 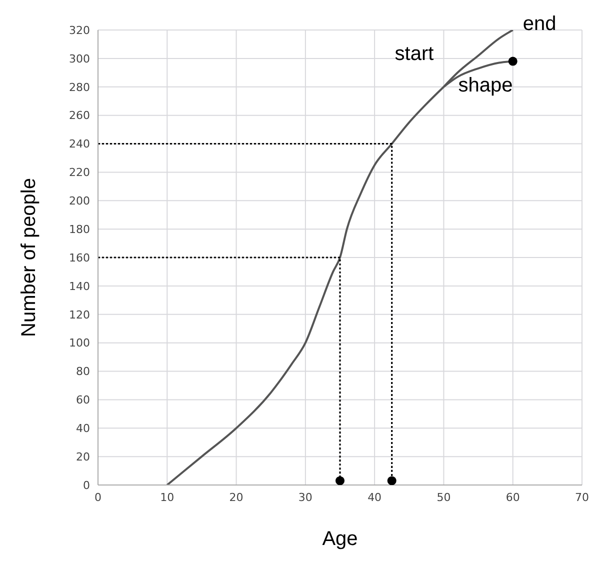 What do you see at coordinates (79, 87) in the screenshot?
I see `y-tick-label: 280` at bounding box center [79, 87].